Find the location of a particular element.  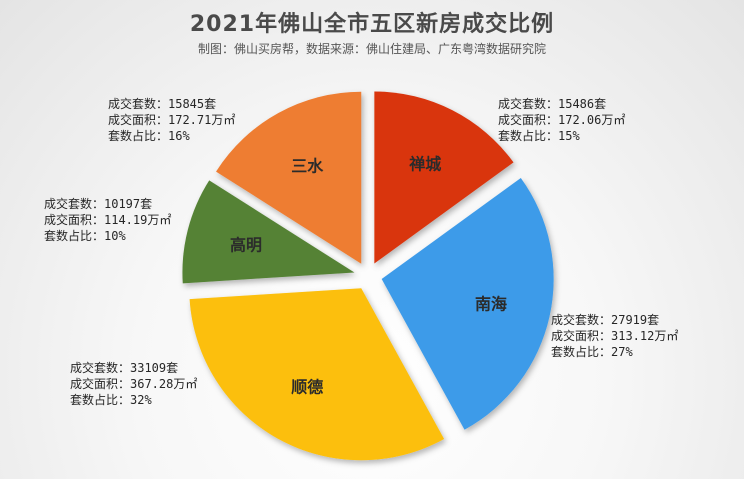

chart-title: 2021年佛山全市五区新房成交比例 is located at coordinates (372, 24).